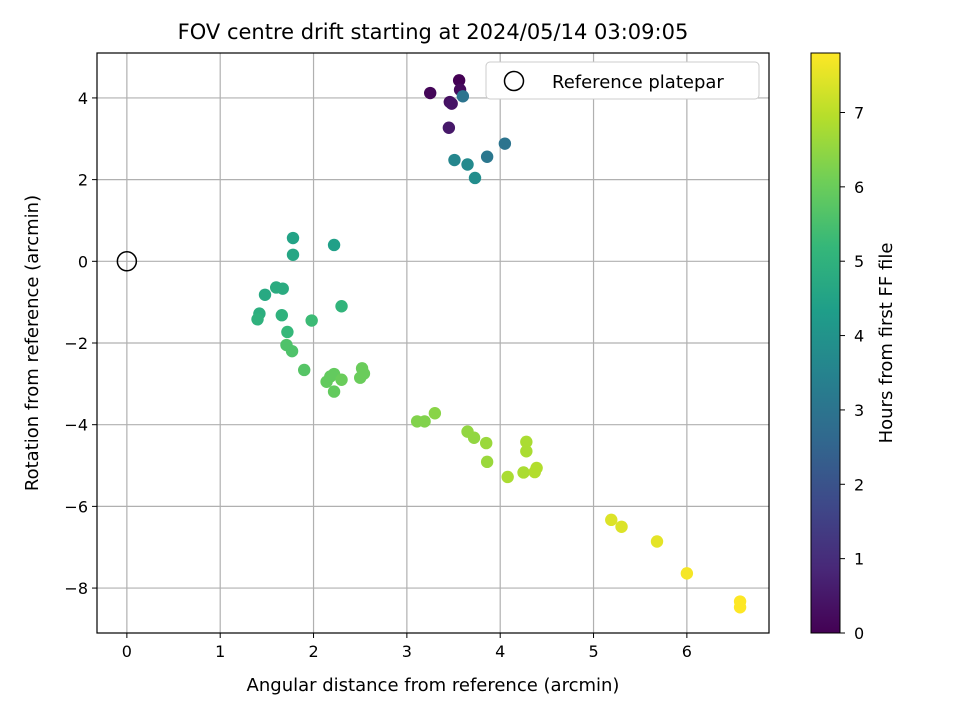  I want to click on colorbar-tick-label: 5, so click(859, 261).